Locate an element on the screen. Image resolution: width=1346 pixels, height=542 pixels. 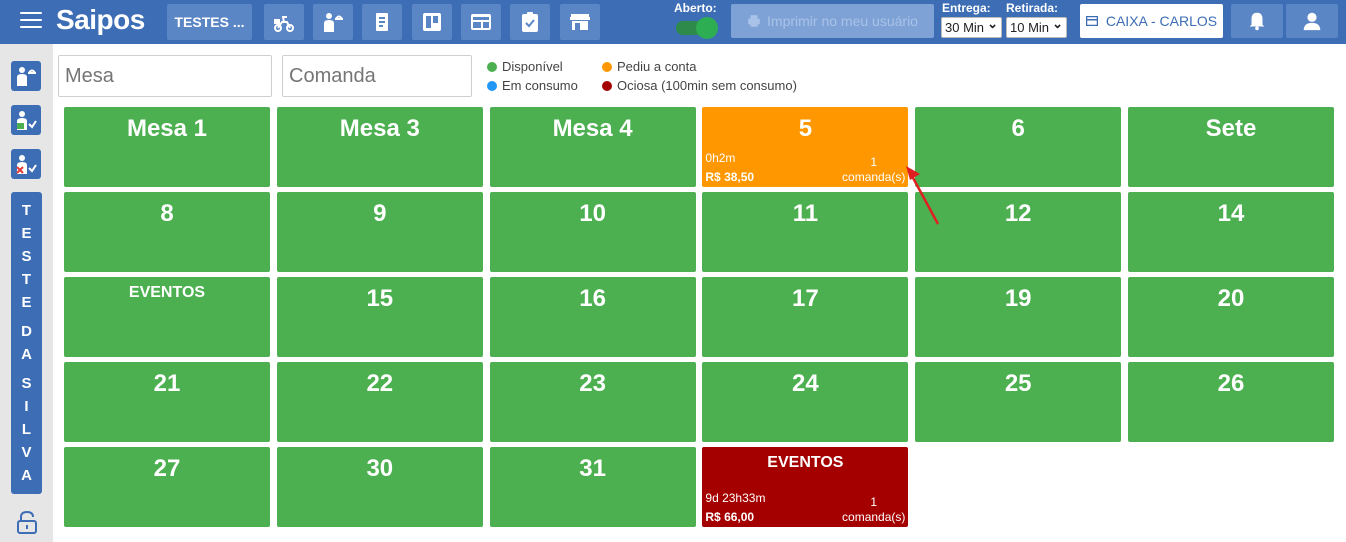
entrega-value: 30 Min is located at coordinates (965, 27).